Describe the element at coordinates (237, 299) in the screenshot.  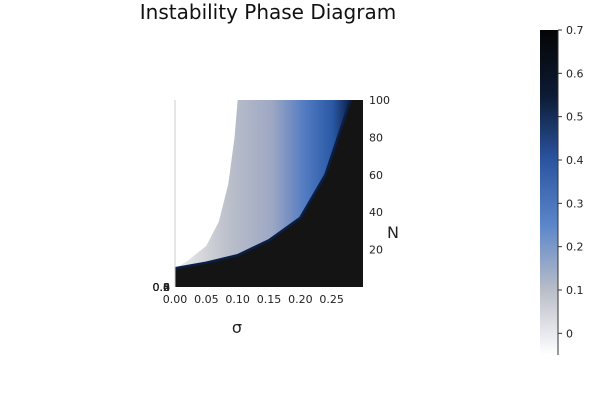
I see `x-tick-label: 0.10` at that location.